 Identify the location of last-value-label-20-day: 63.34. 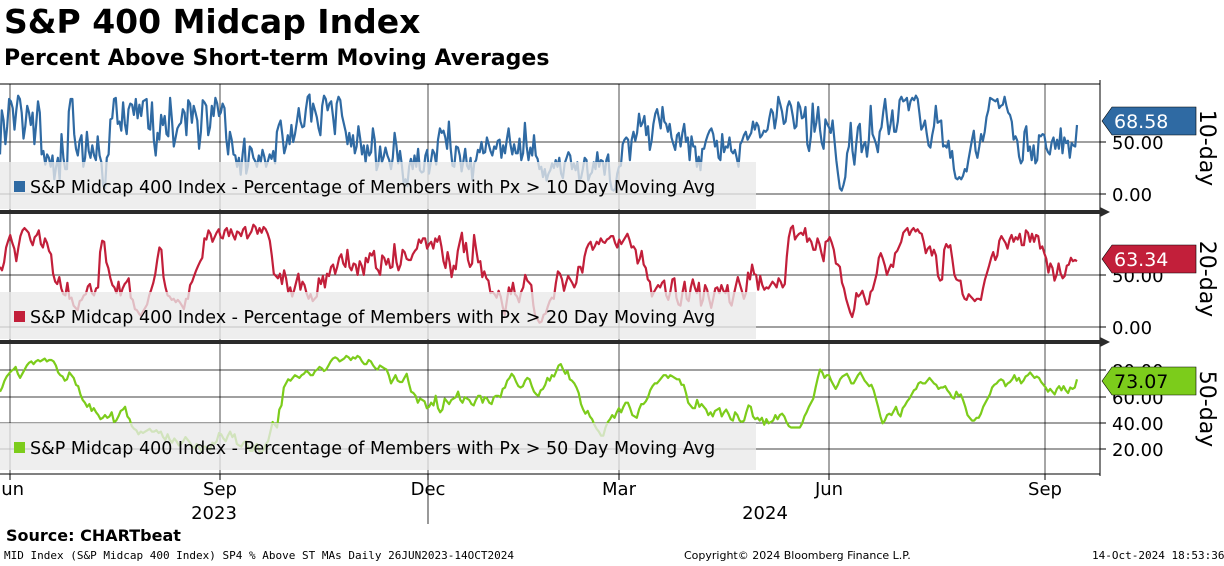
(1141, 260).